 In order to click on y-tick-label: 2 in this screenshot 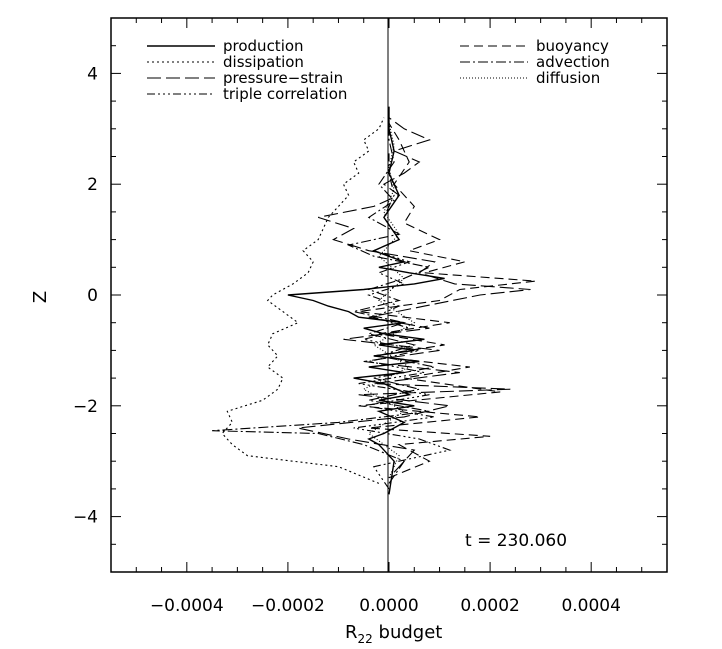, I will do `click(92, 185)`.